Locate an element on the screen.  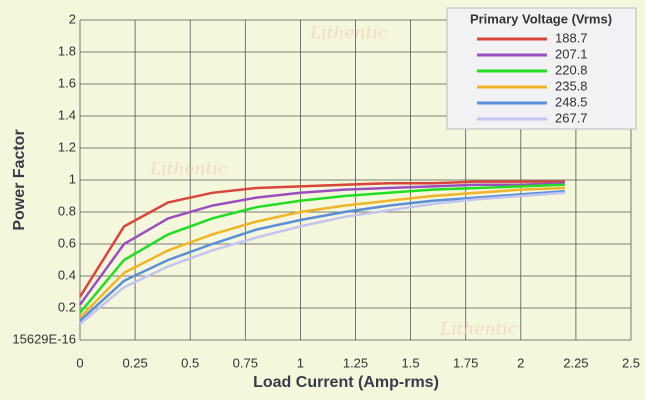
y-tick-label: 0.6 is located at coordinates (67, 242).